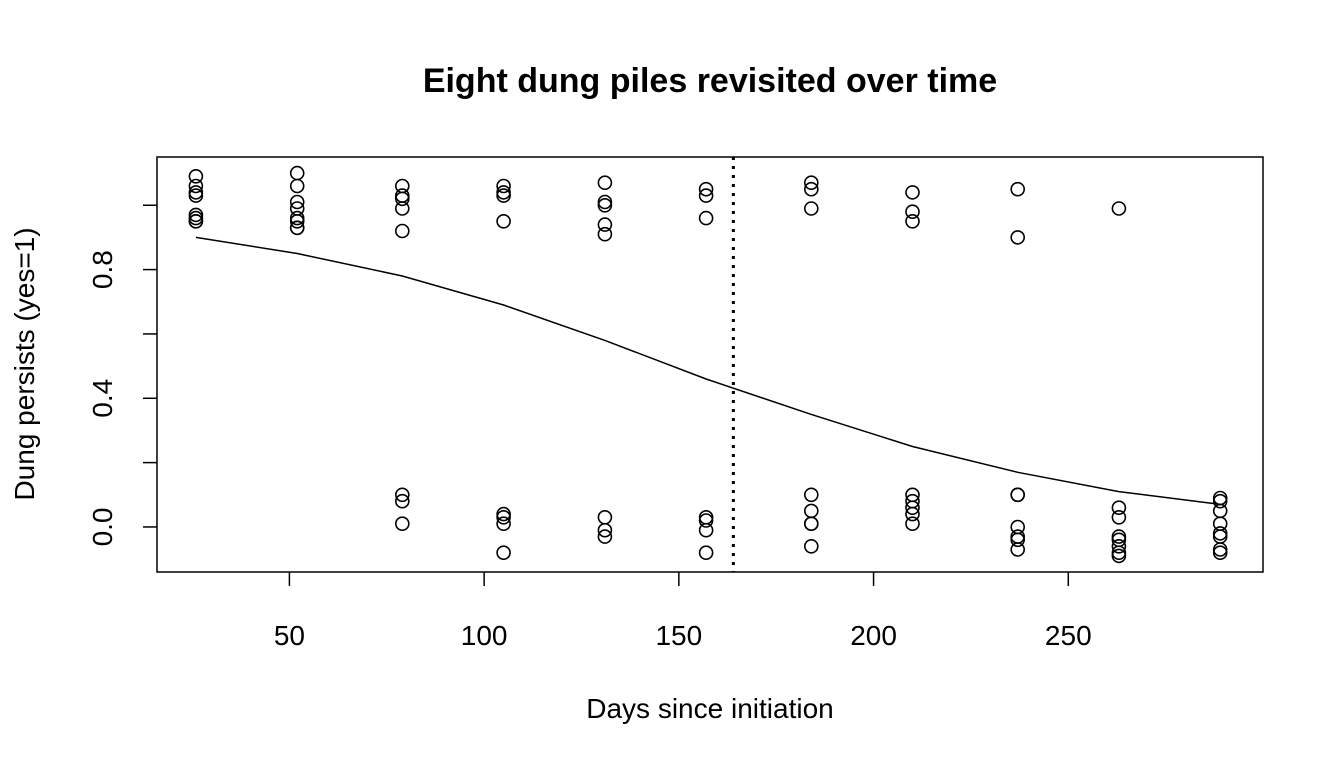  What do you see at coordinates (873, 635) in the screenshot?
I see `x-tick-label: 200` at bounding box center [873, 635].